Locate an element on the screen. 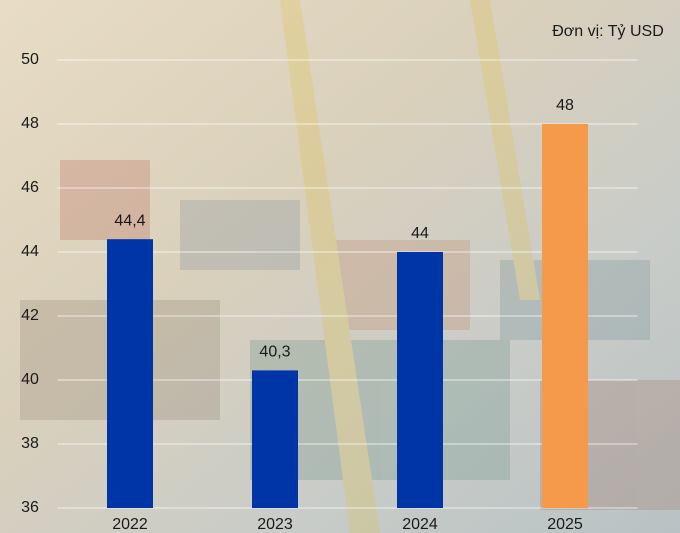 Image resolution: width=680 pixels, height=533 pixels. value-label: 40,3 is located at coordinates (274, 352).